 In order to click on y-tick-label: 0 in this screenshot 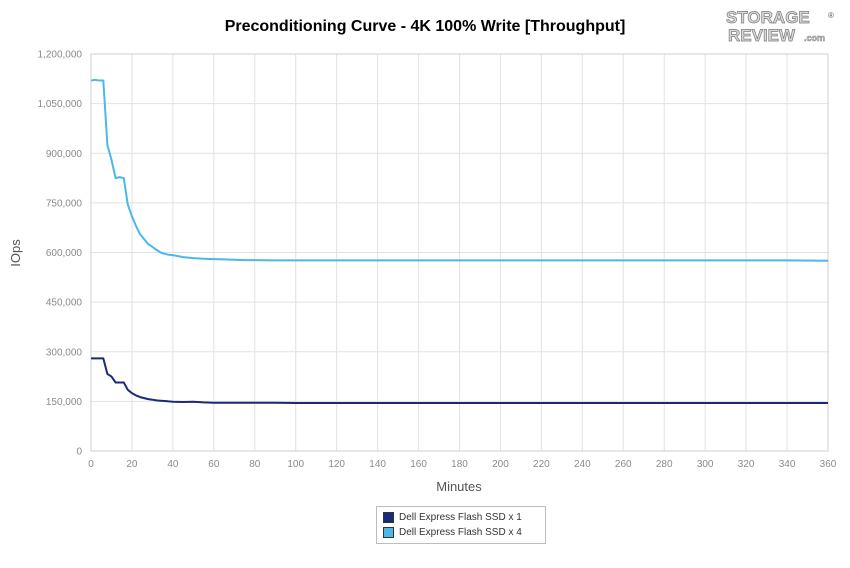, I will do `click(79, 452)`.